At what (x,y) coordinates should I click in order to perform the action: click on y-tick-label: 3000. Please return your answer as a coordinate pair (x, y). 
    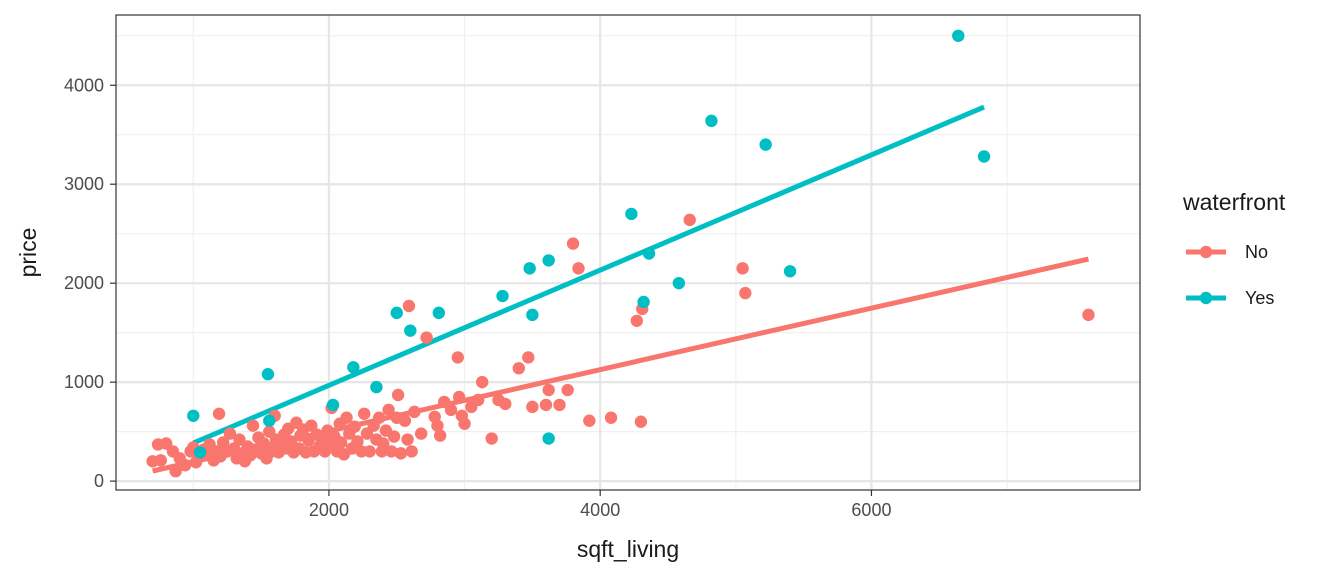
    Looking at the image, I should click on (84, 184).